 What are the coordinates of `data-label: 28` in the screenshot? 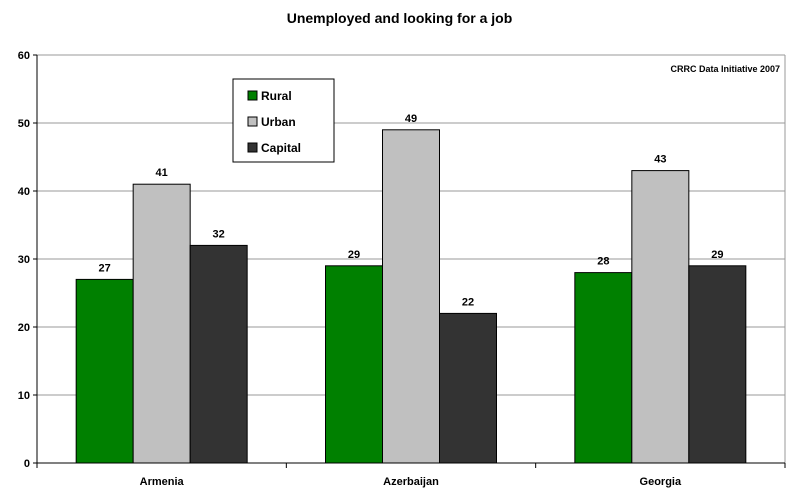 It's located at (603, 262).